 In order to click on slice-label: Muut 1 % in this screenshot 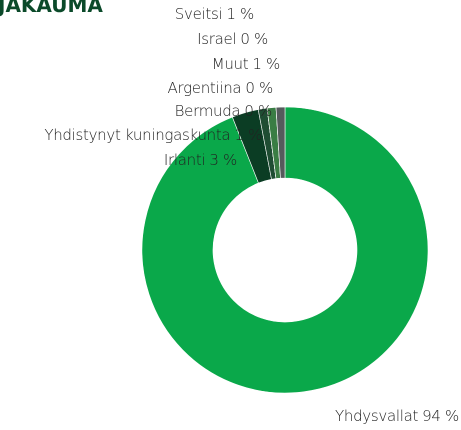, I will do `click(246, 64)`.